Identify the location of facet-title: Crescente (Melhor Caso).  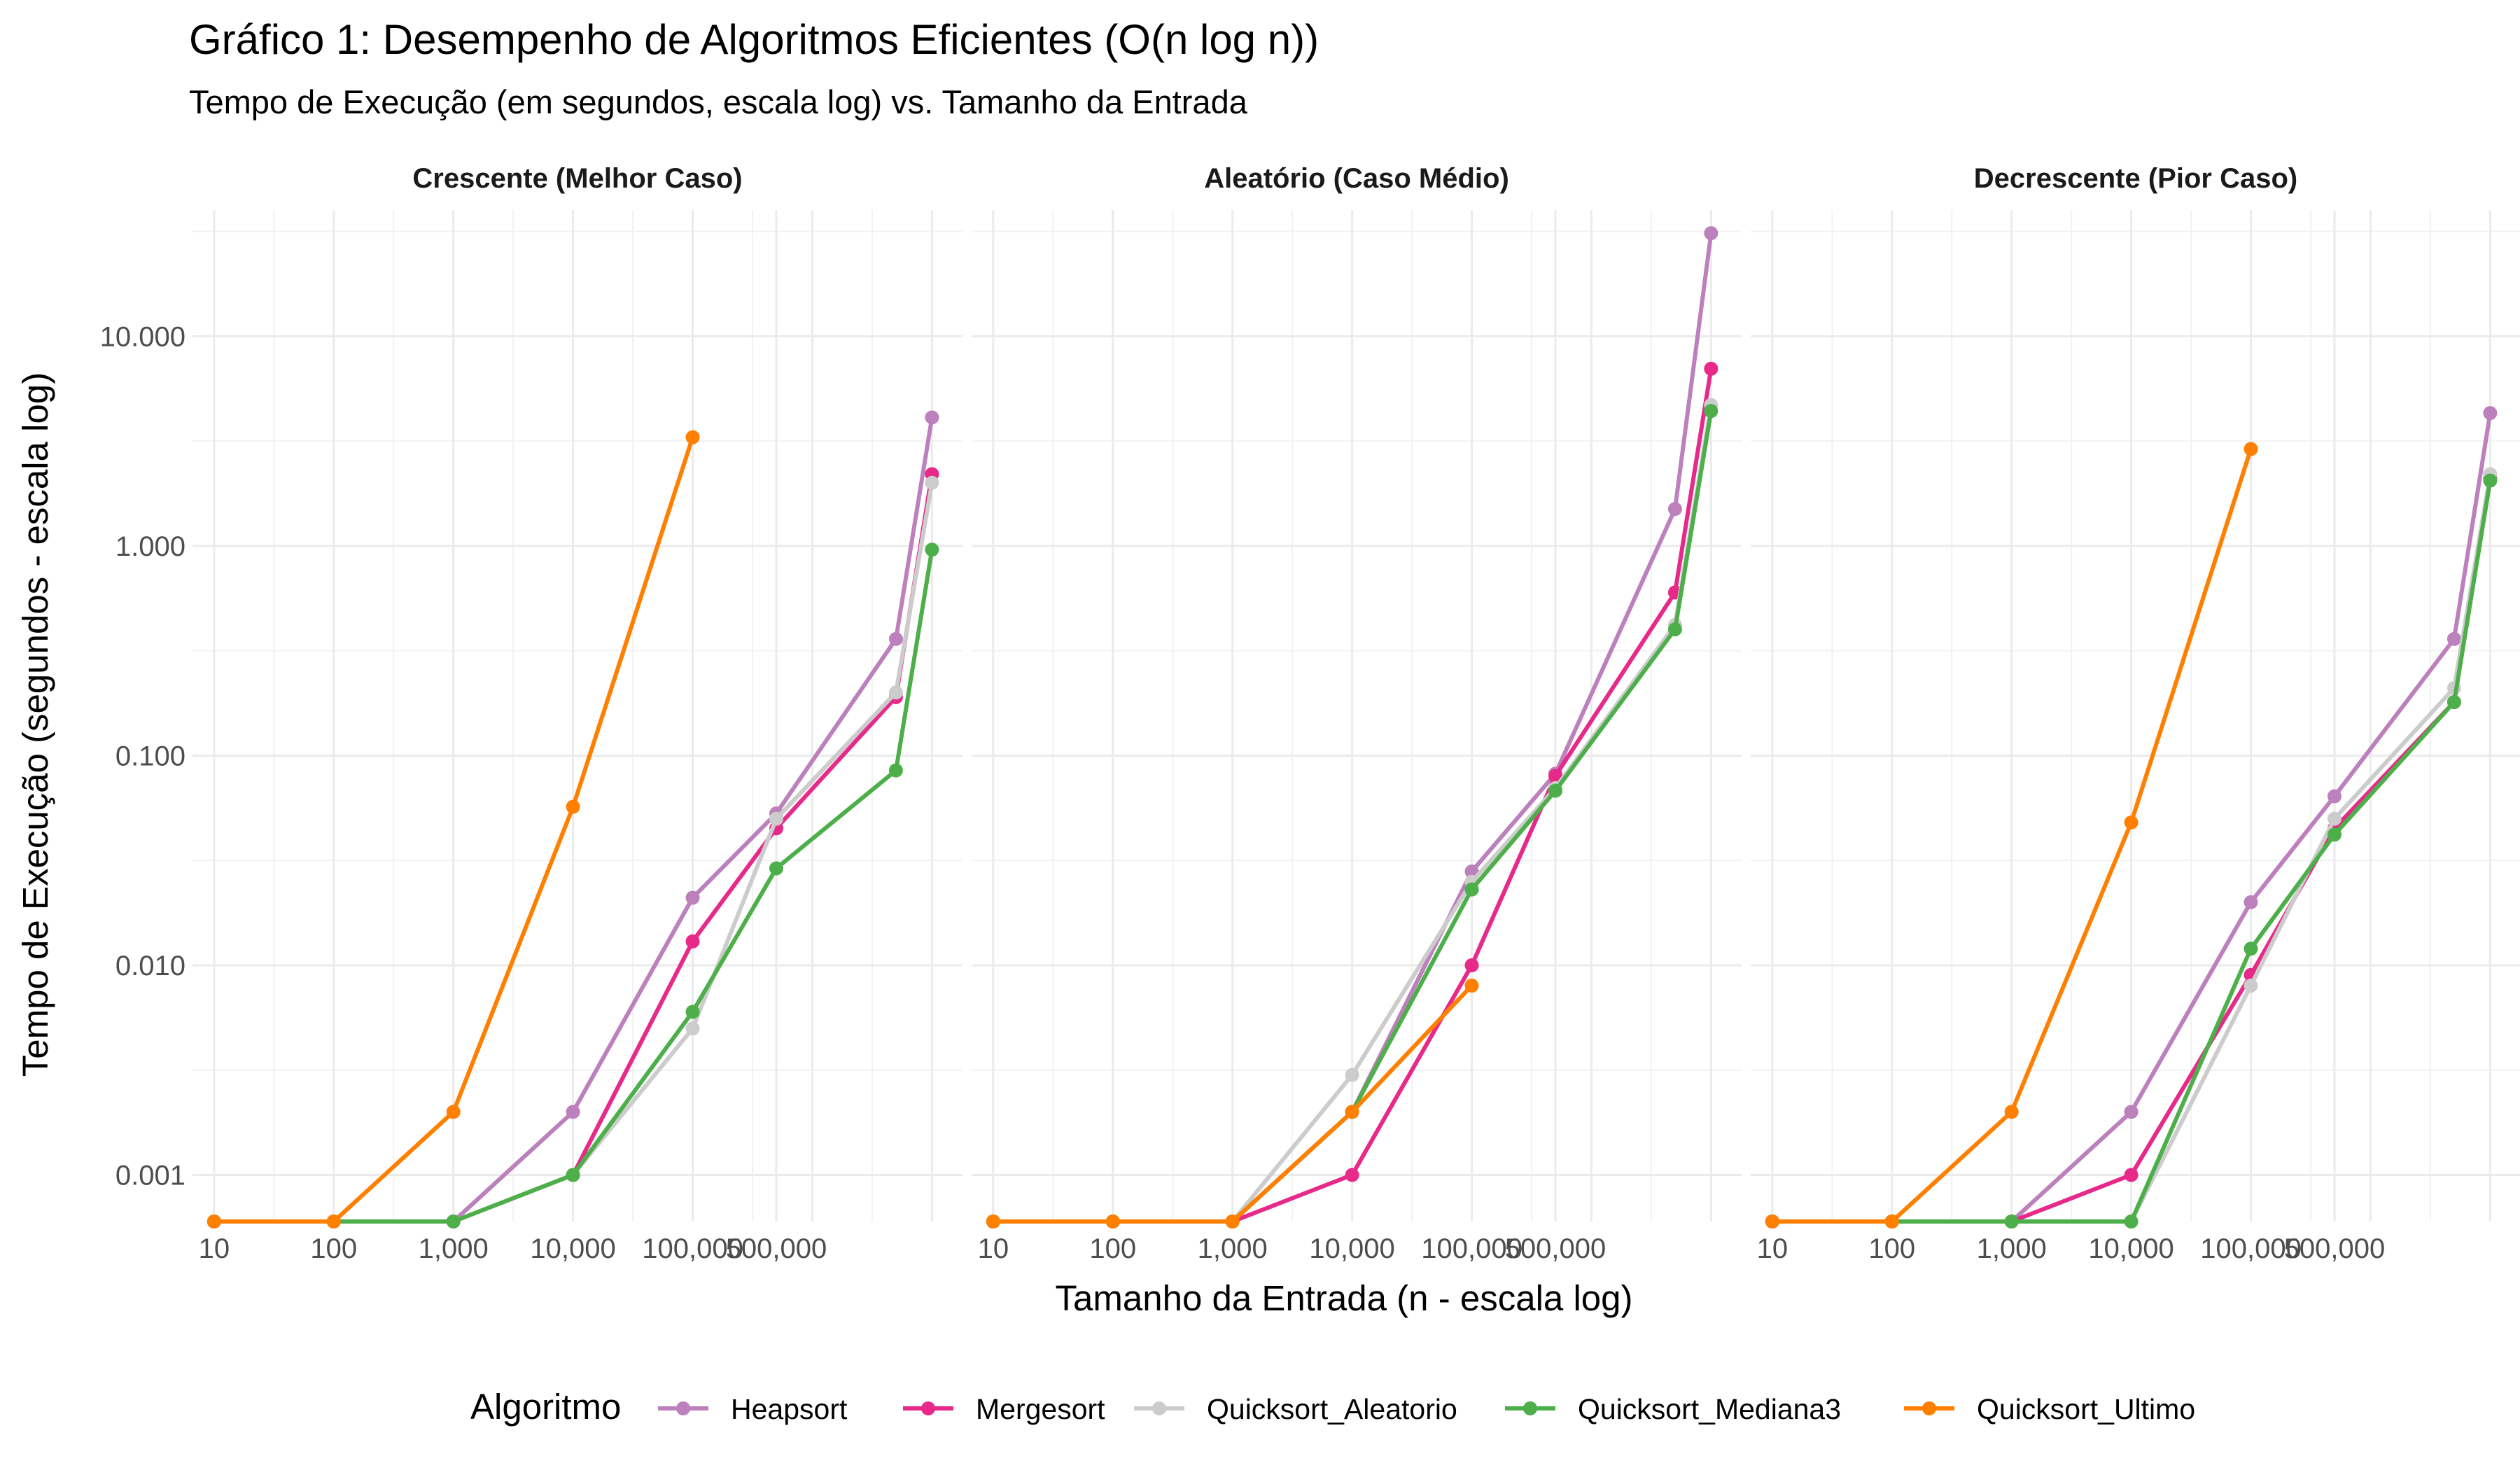
(577, 178).